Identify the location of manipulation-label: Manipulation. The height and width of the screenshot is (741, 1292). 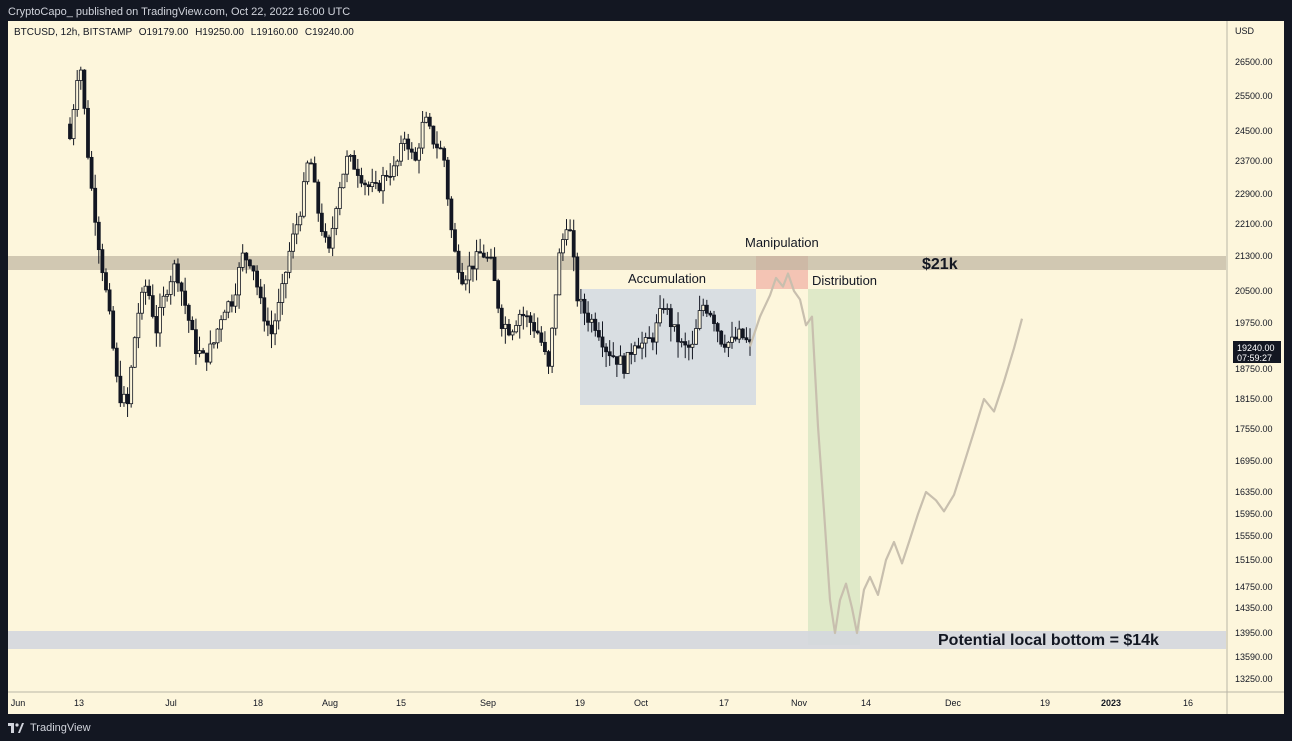
(782, 242).